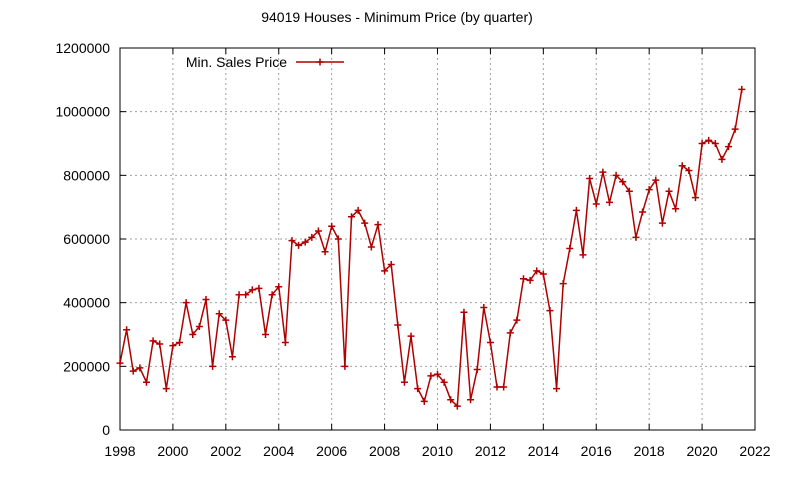  What do you see at coordinates (490, 451) in the screenshot?
I see `x-tick-label: 2012` at bounding box center [490, 451].